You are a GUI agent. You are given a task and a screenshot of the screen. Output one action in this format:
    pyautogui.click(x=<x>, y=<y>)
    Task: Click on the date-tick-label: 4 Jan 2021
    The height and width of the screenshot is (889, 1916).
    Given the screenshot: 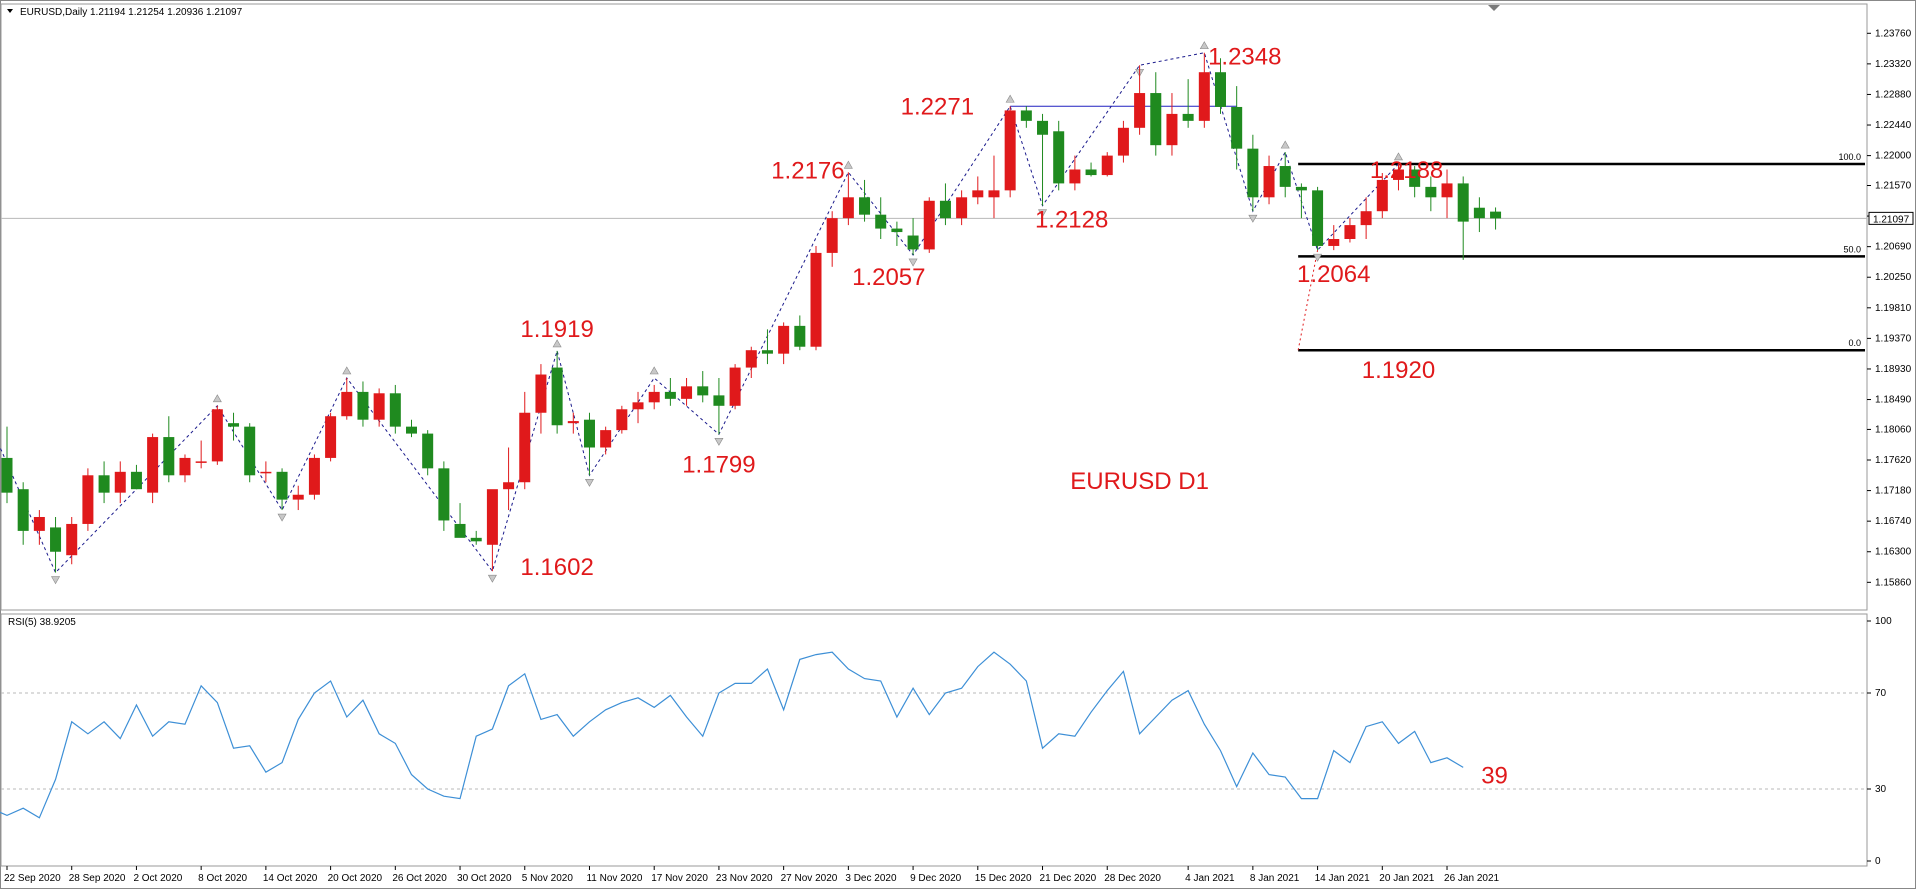 What is the action you would take?
    pyautogui.click(x=1210, y=878)
    